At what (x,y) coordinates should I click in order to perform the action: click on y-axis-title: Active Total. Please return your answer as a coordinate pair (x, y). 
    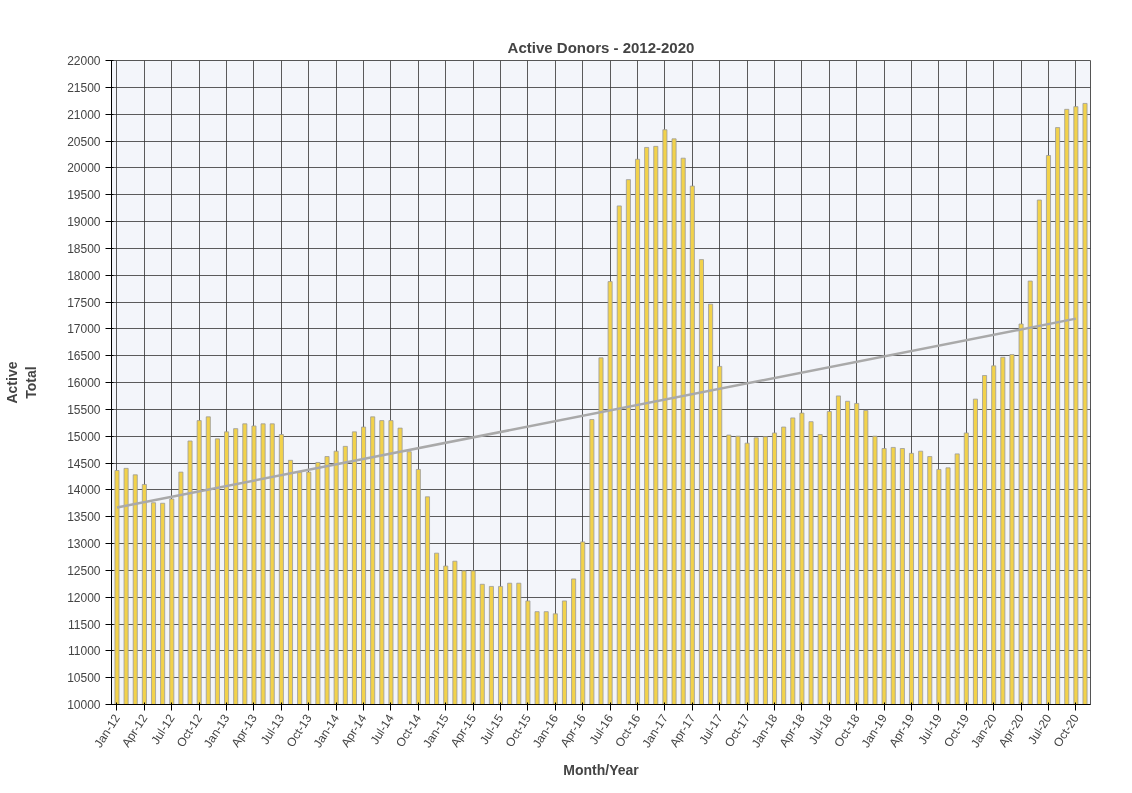
    Looking at the image, I should click on (21, 382).